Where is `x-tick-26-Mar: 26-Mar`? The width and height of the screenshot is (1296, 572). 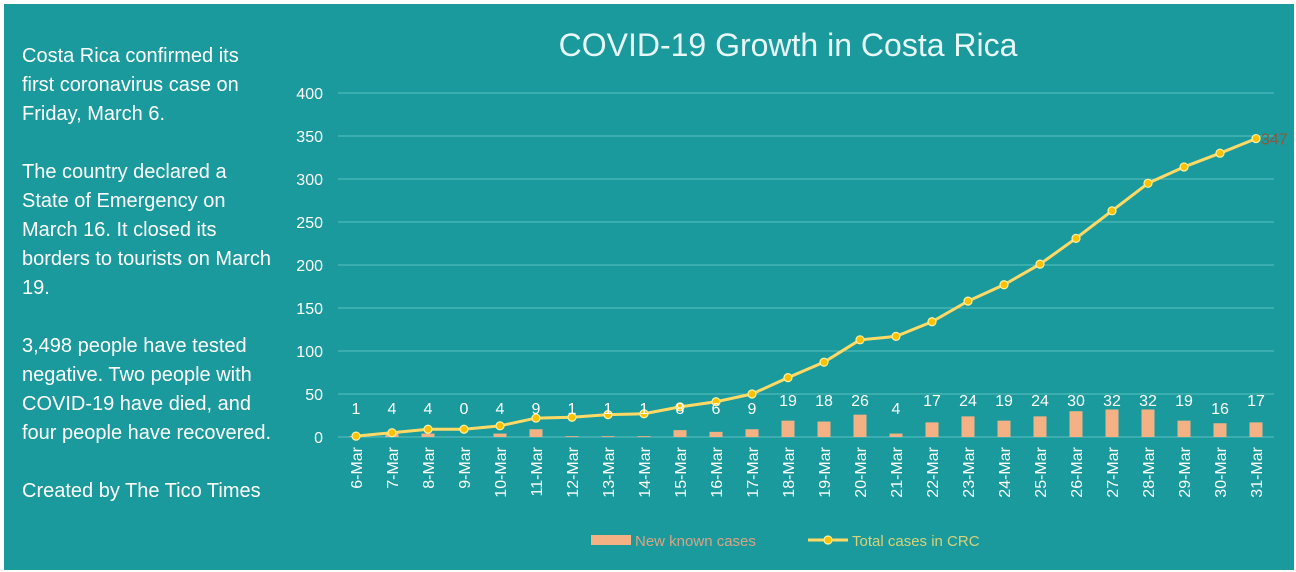
x-tick-26-Mar: 26-Mar is located at coordinates (1077, 471).